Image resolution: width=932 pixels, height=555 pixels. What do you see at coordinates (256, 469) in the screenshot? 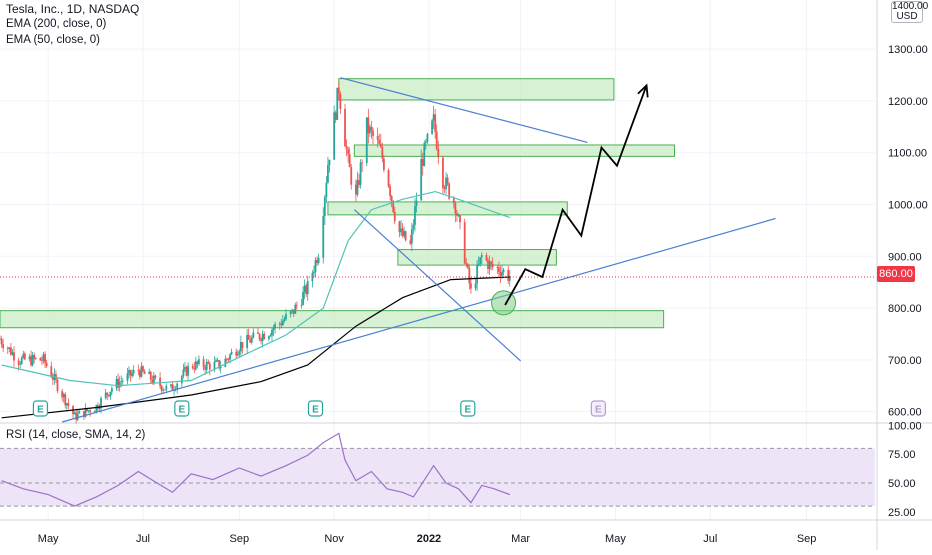
I see `rsi-line` at bounding box center [256, 469].